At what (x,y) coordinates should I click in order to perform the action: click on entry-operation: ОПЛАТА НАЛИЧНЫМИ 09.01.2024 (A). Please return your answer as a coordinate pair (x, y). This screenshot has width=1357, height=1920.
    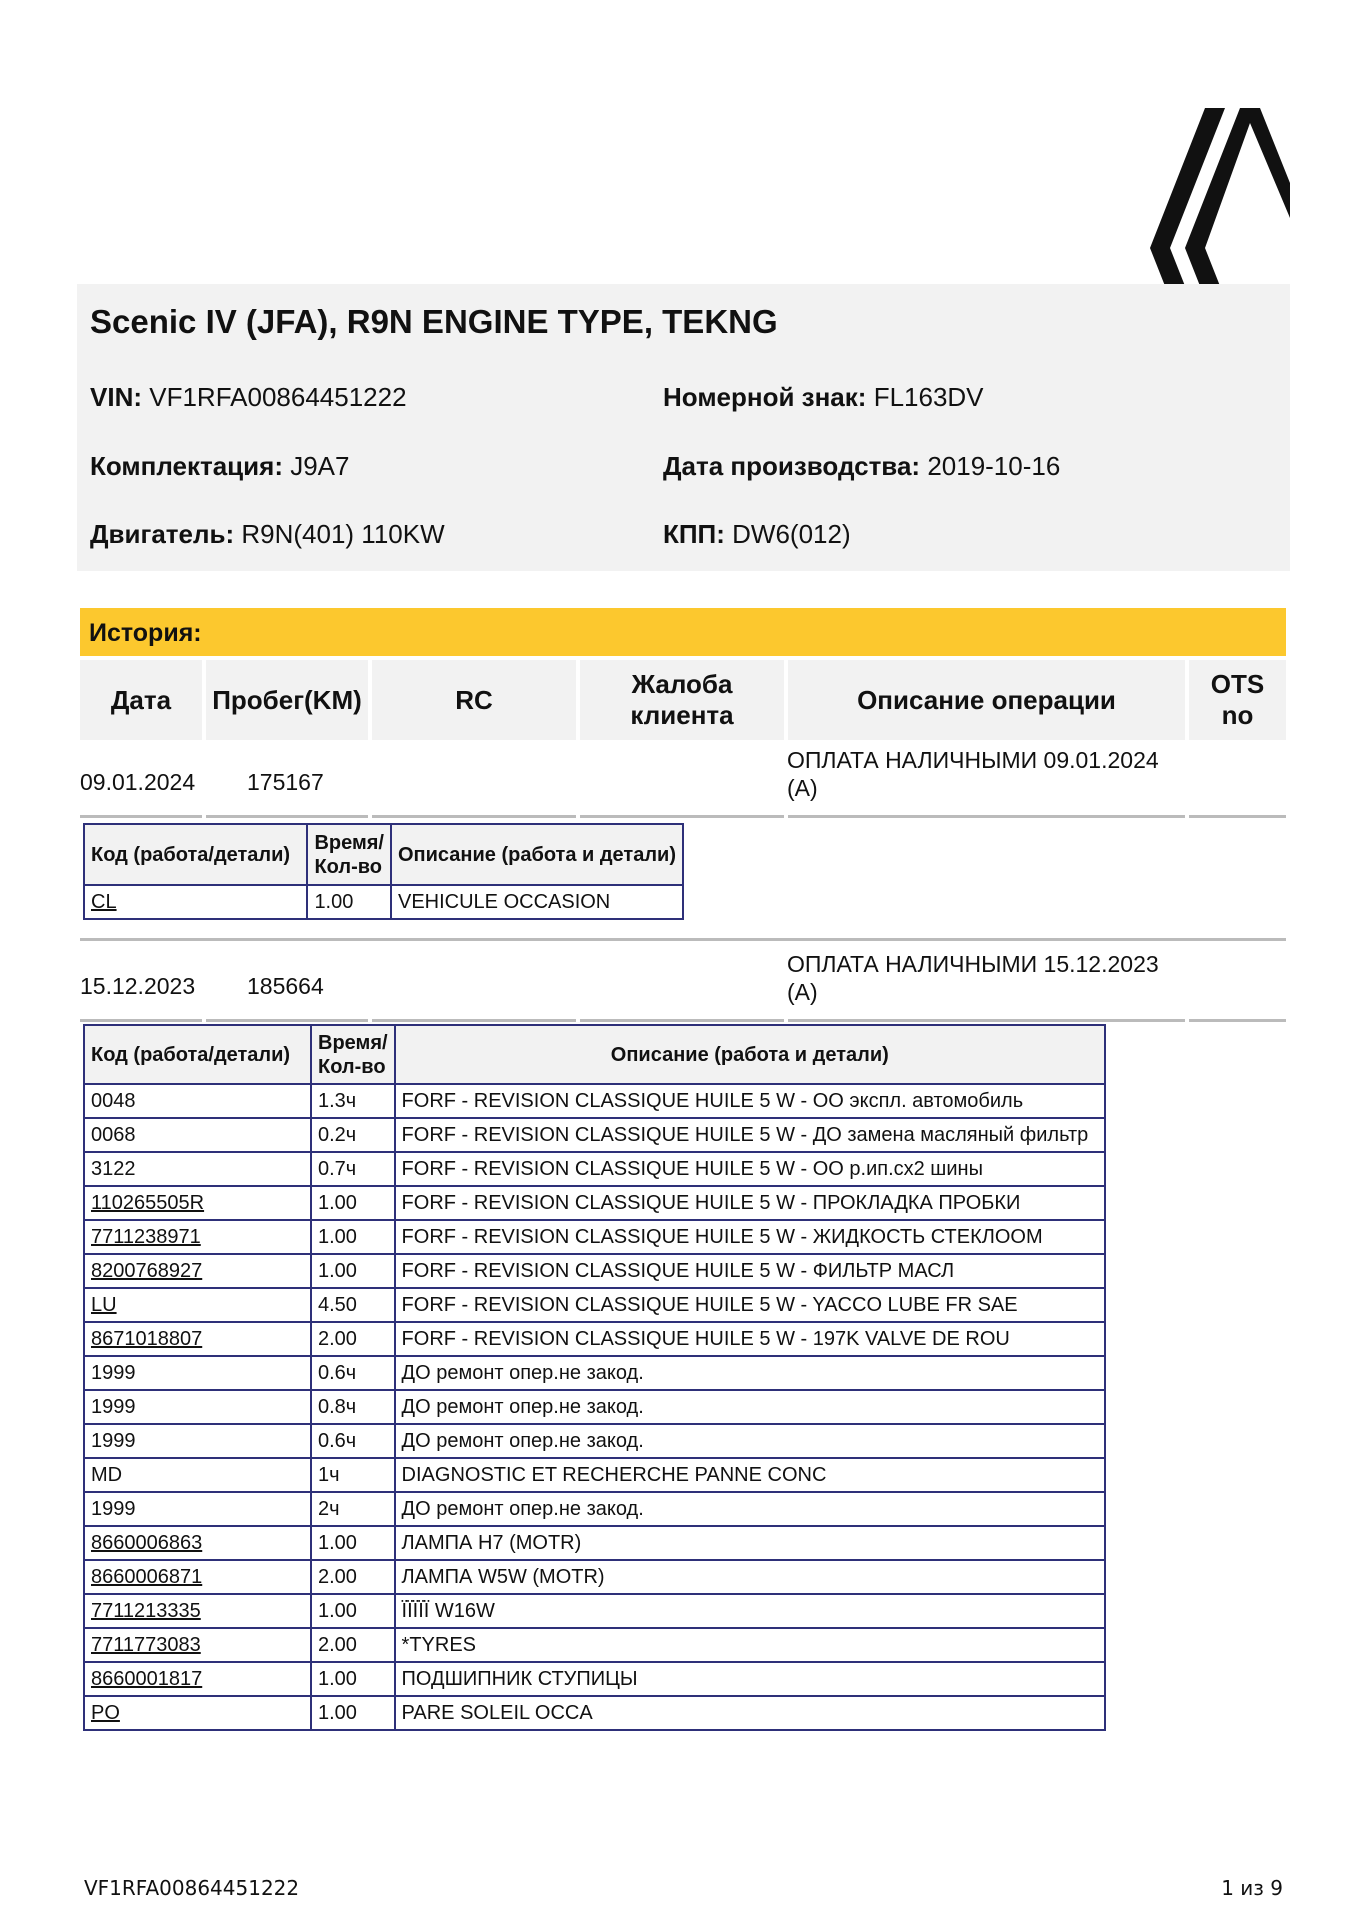
    Looking at the image, I should click on (973, 774).